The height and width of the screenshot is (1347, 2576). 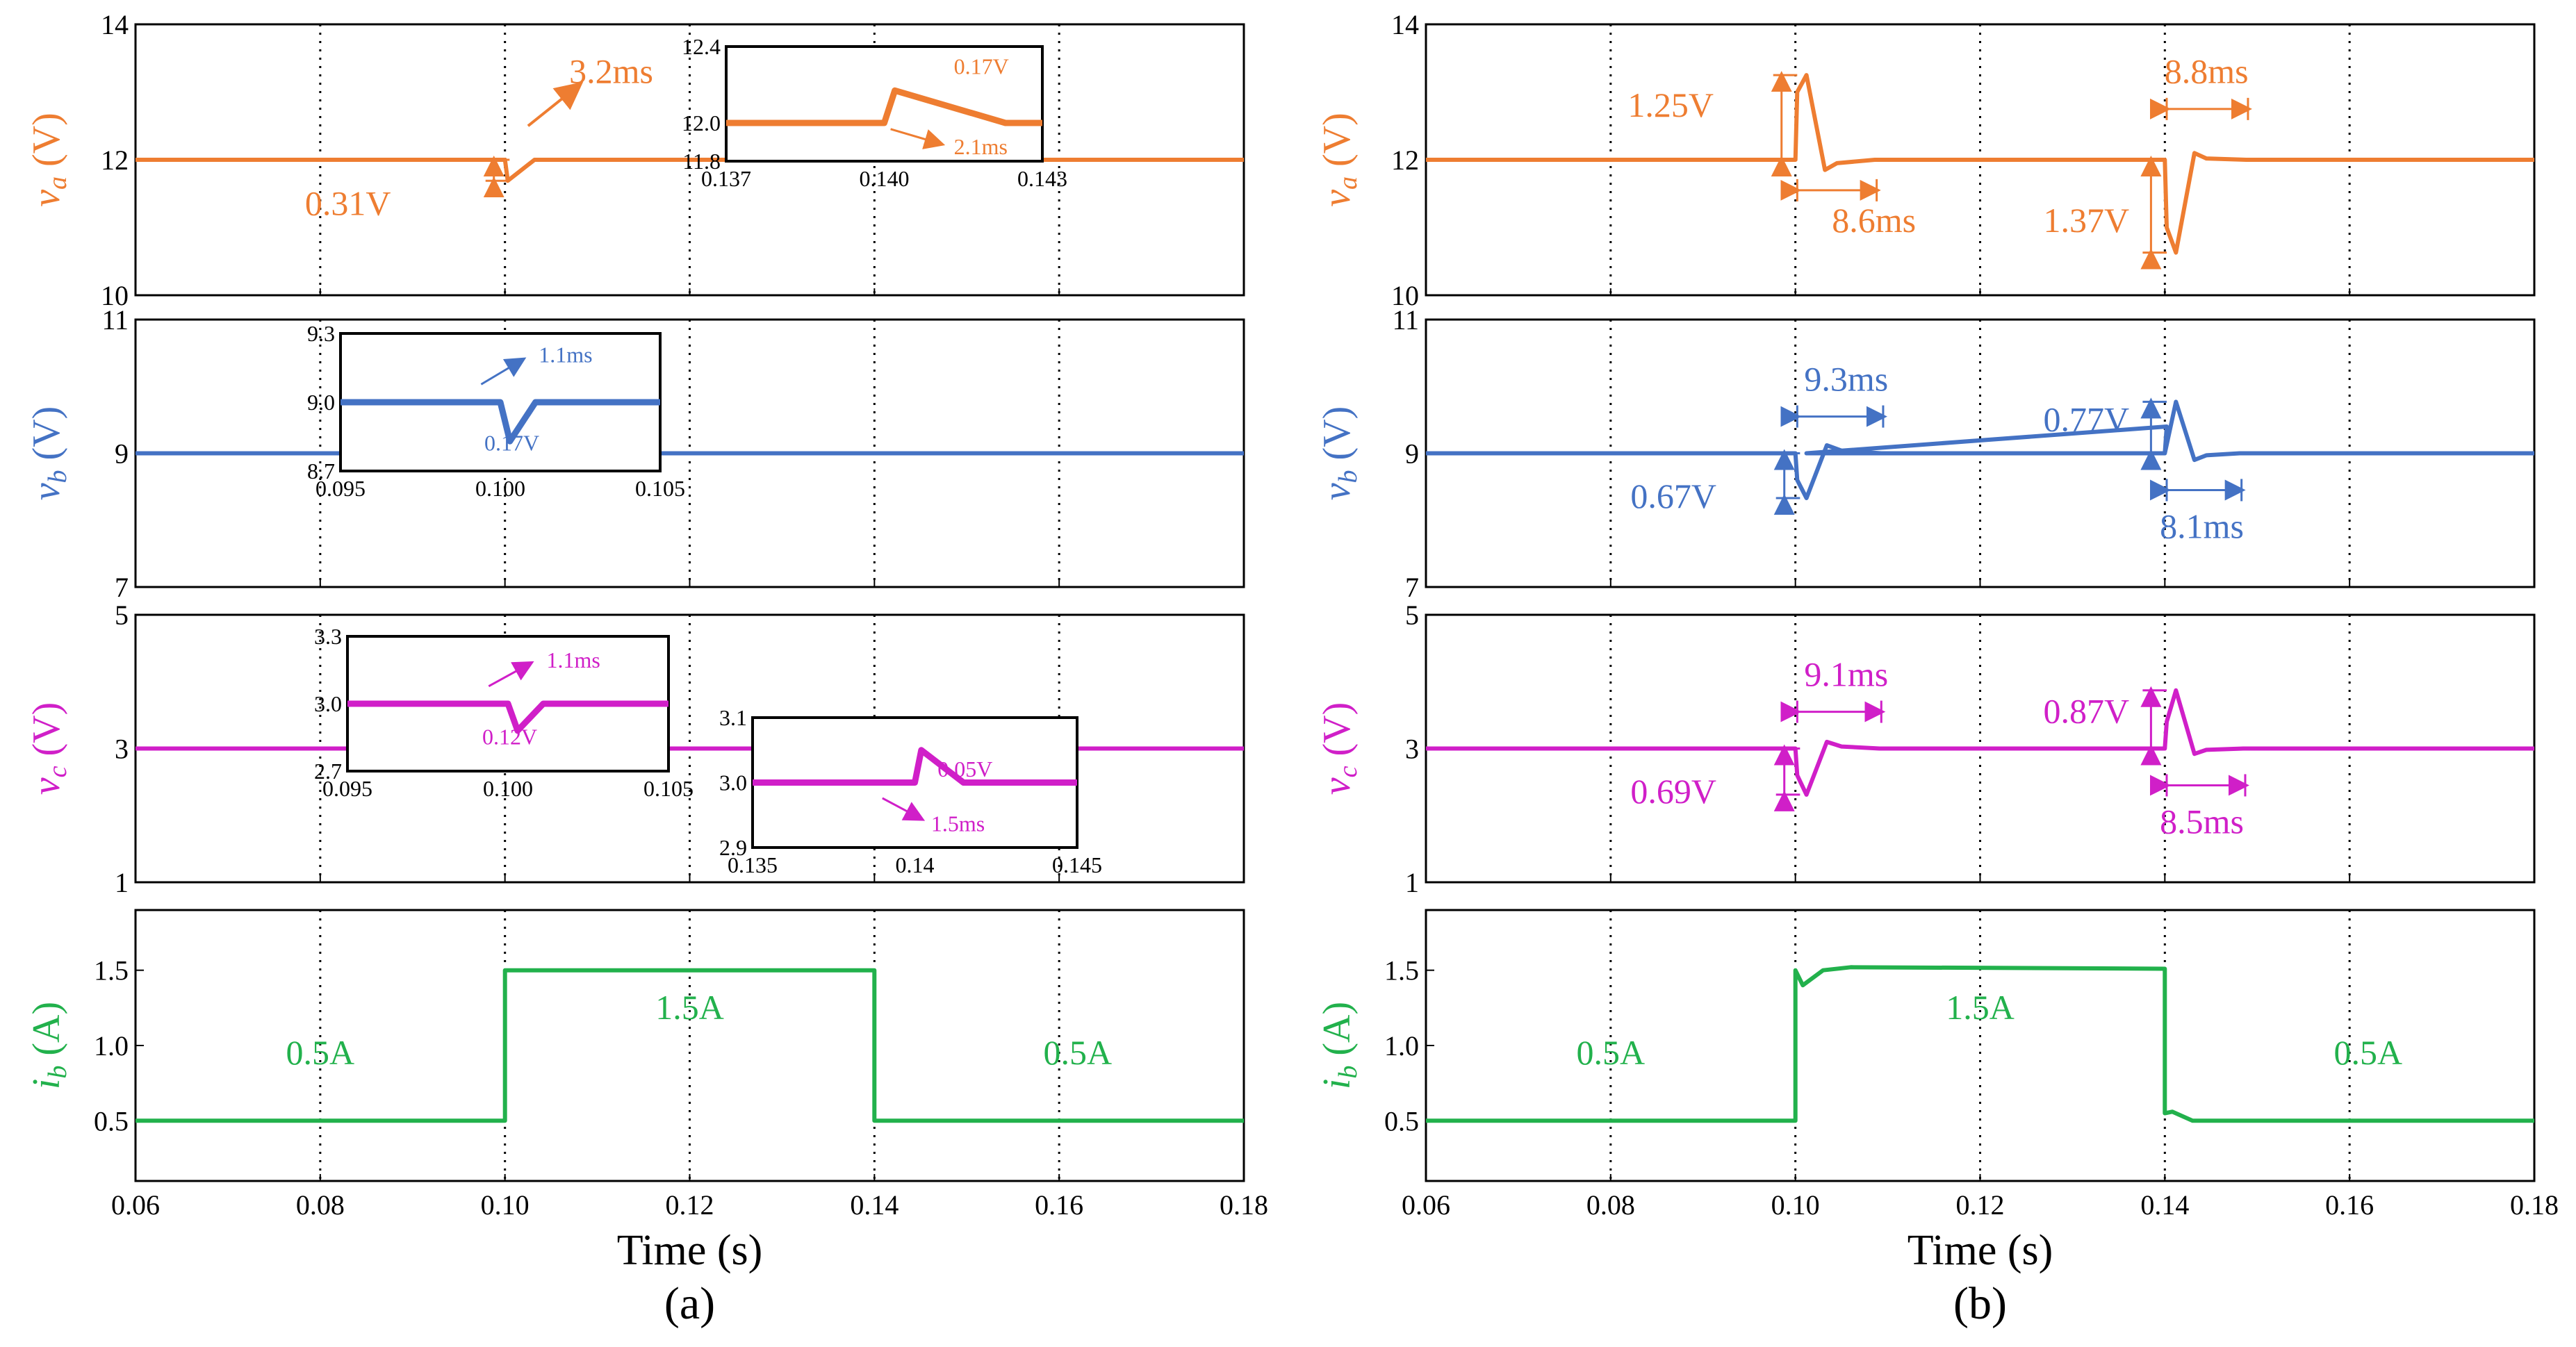 I want to click on inset-annotation: 0.17V, so click(x=981, y=66).